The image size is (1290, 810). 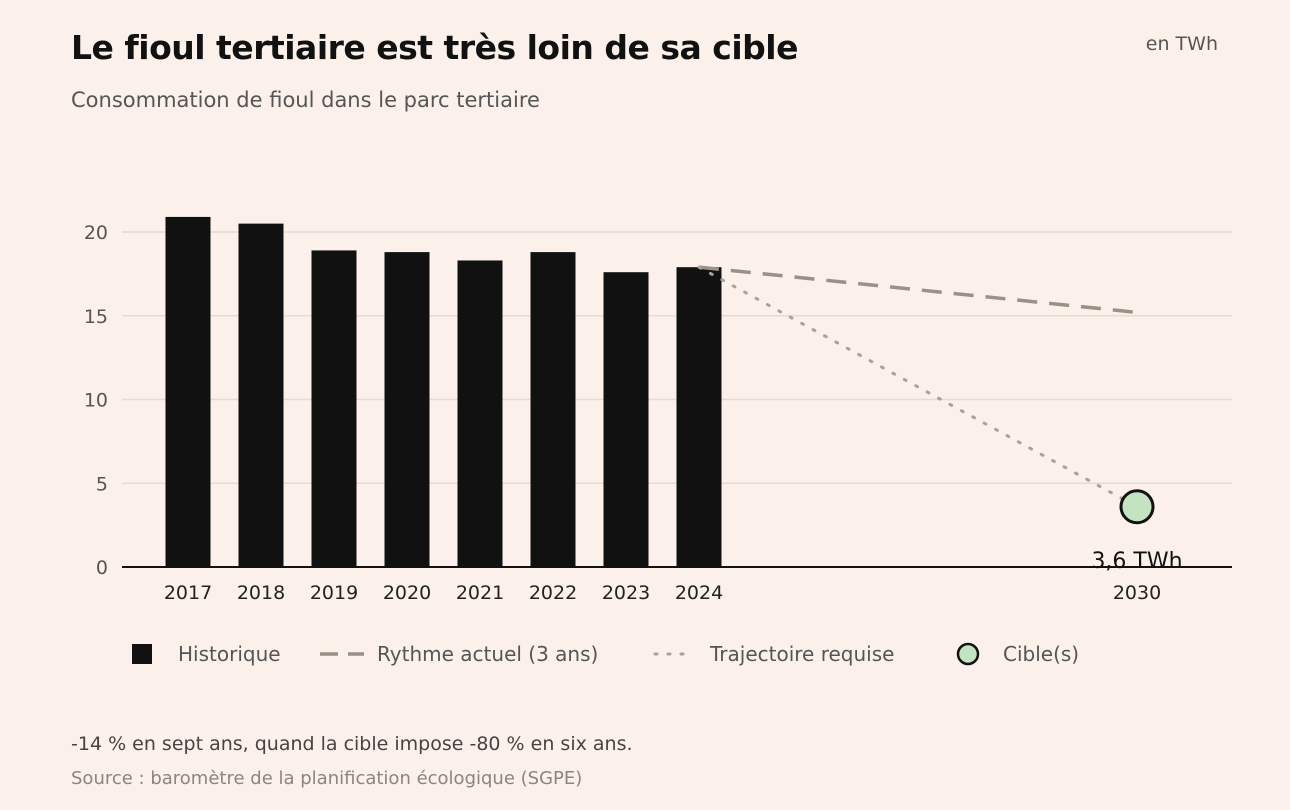 I want to click on legend-label-current-pace: Rythme actuel (3 ans), so click(x=487, y=654).